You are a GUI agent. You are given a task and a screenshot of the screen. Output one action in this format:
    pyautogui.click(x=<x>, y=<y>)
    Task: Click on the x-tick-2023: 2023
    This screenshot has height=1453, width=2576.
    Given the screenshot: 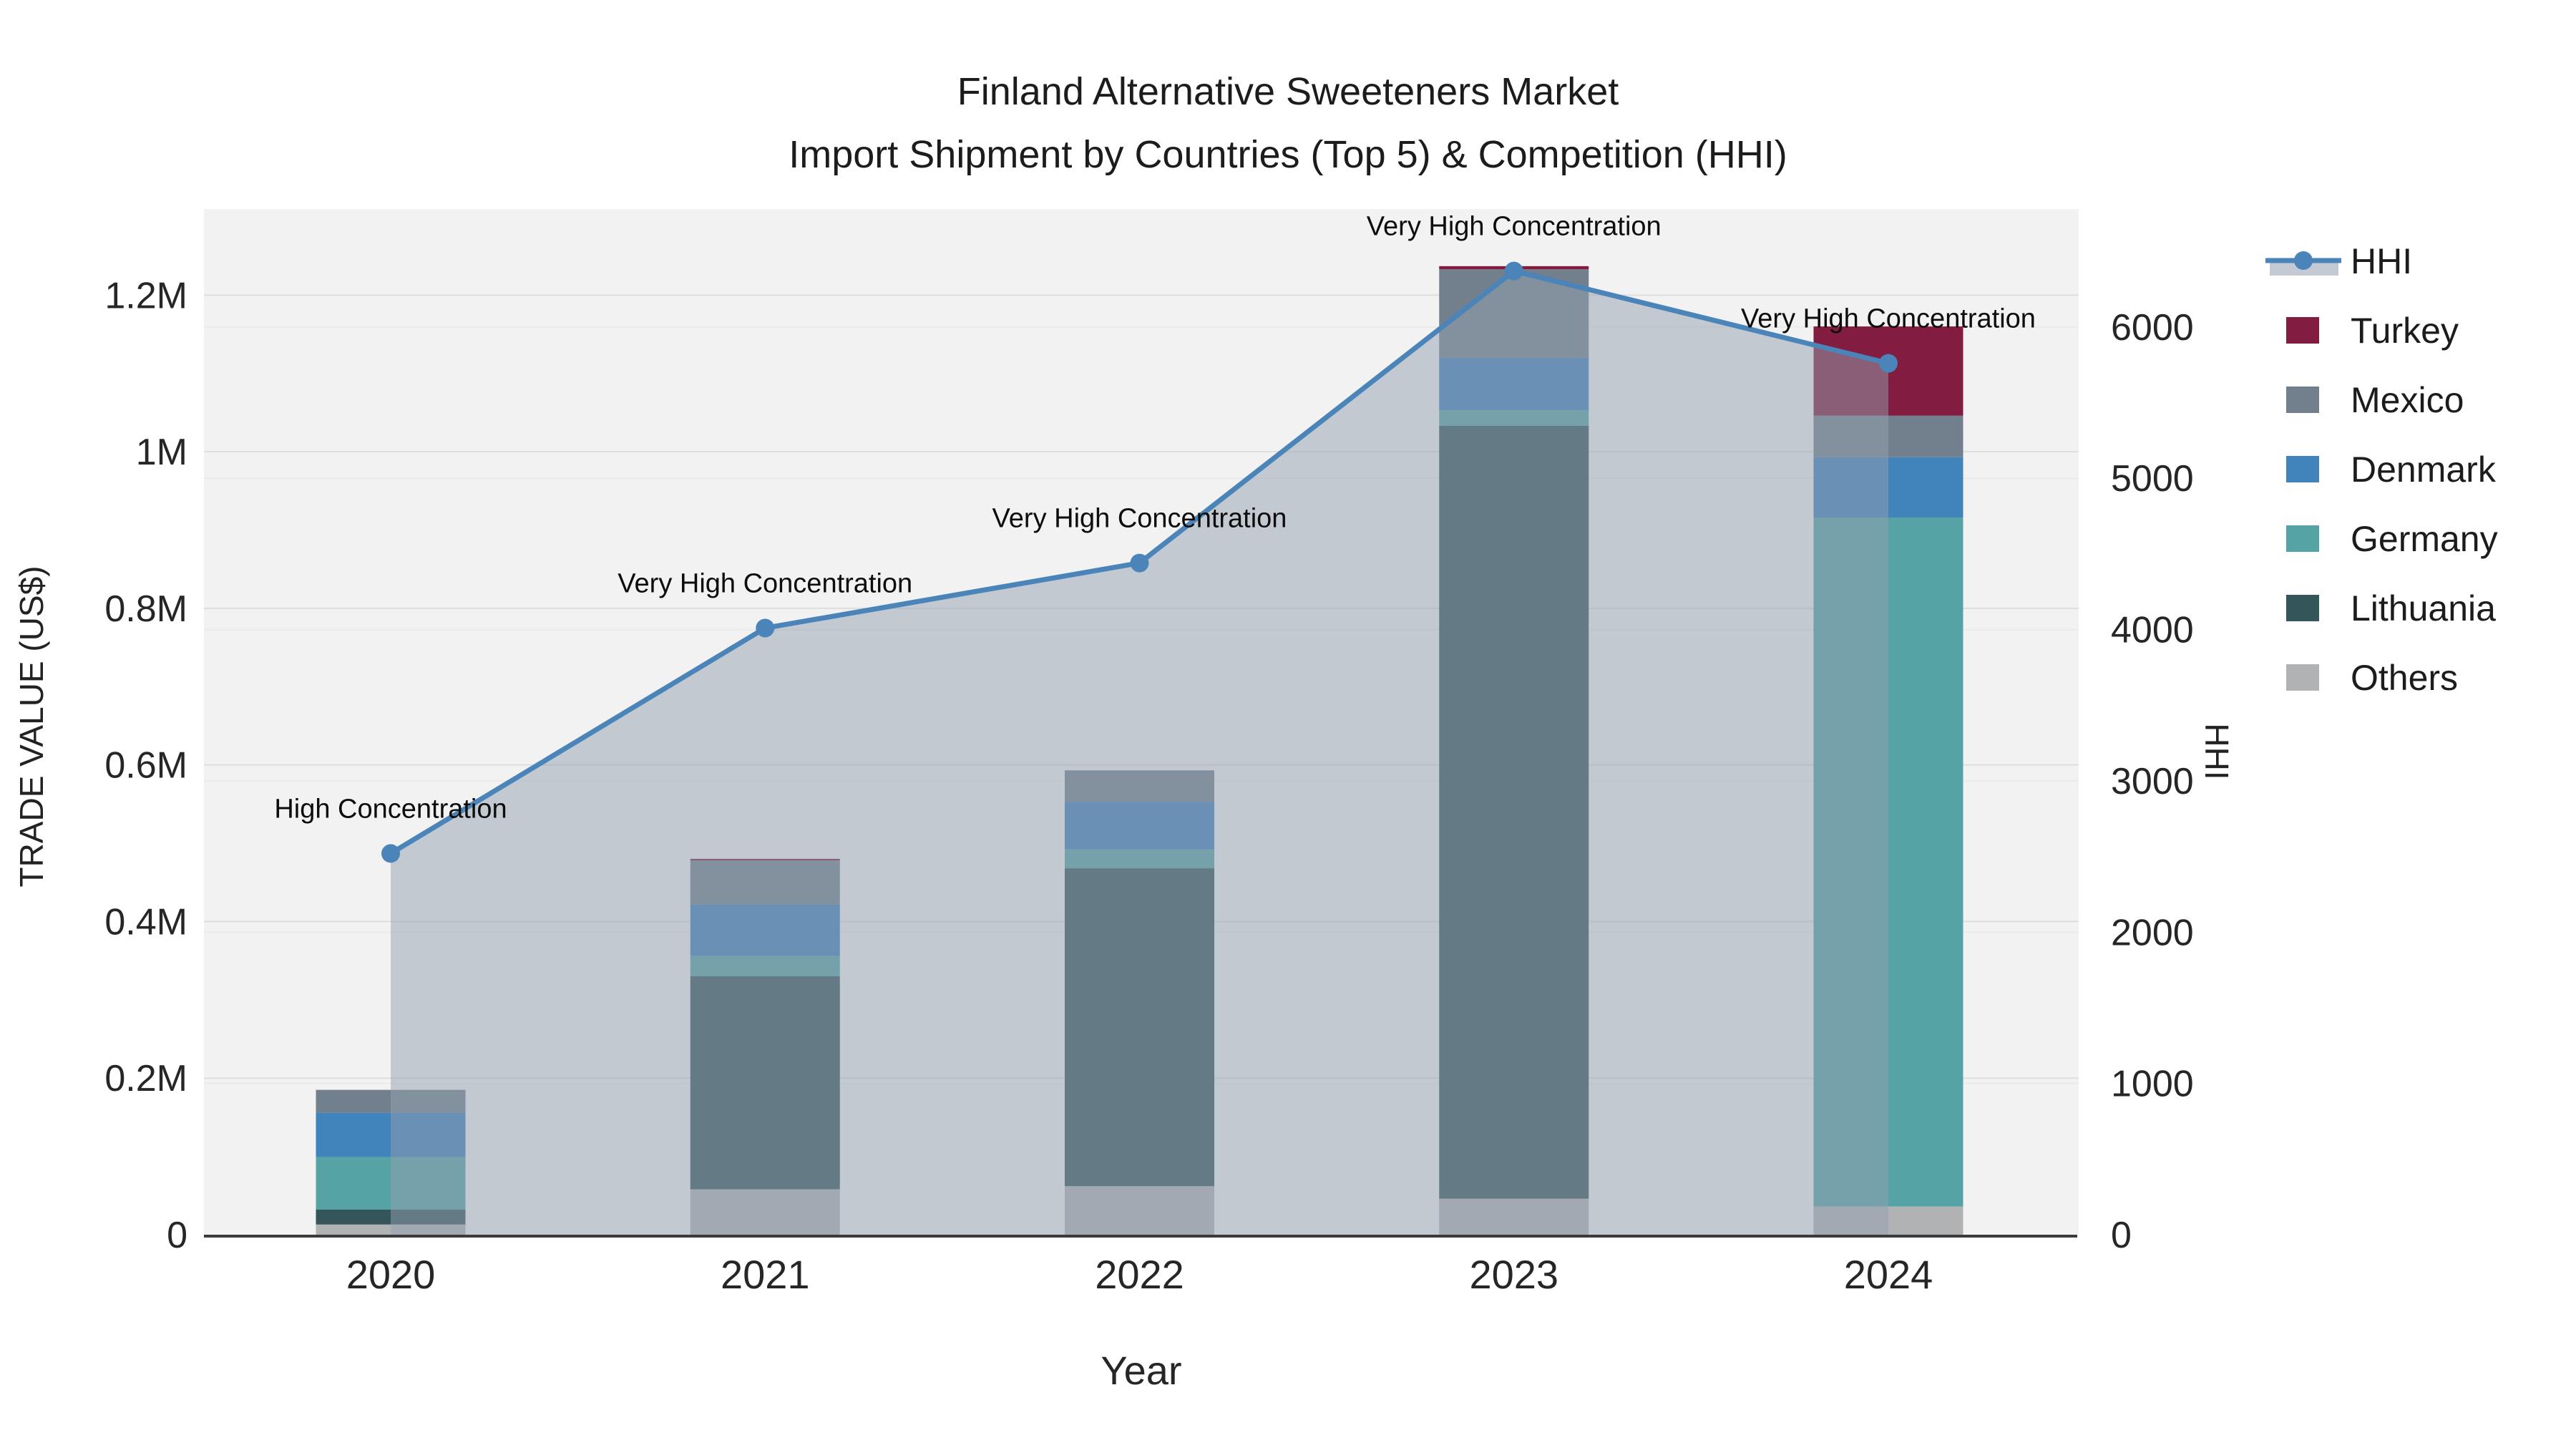 What is the action you would take?
    pyautogui.click(x=1513, y=1274)
    